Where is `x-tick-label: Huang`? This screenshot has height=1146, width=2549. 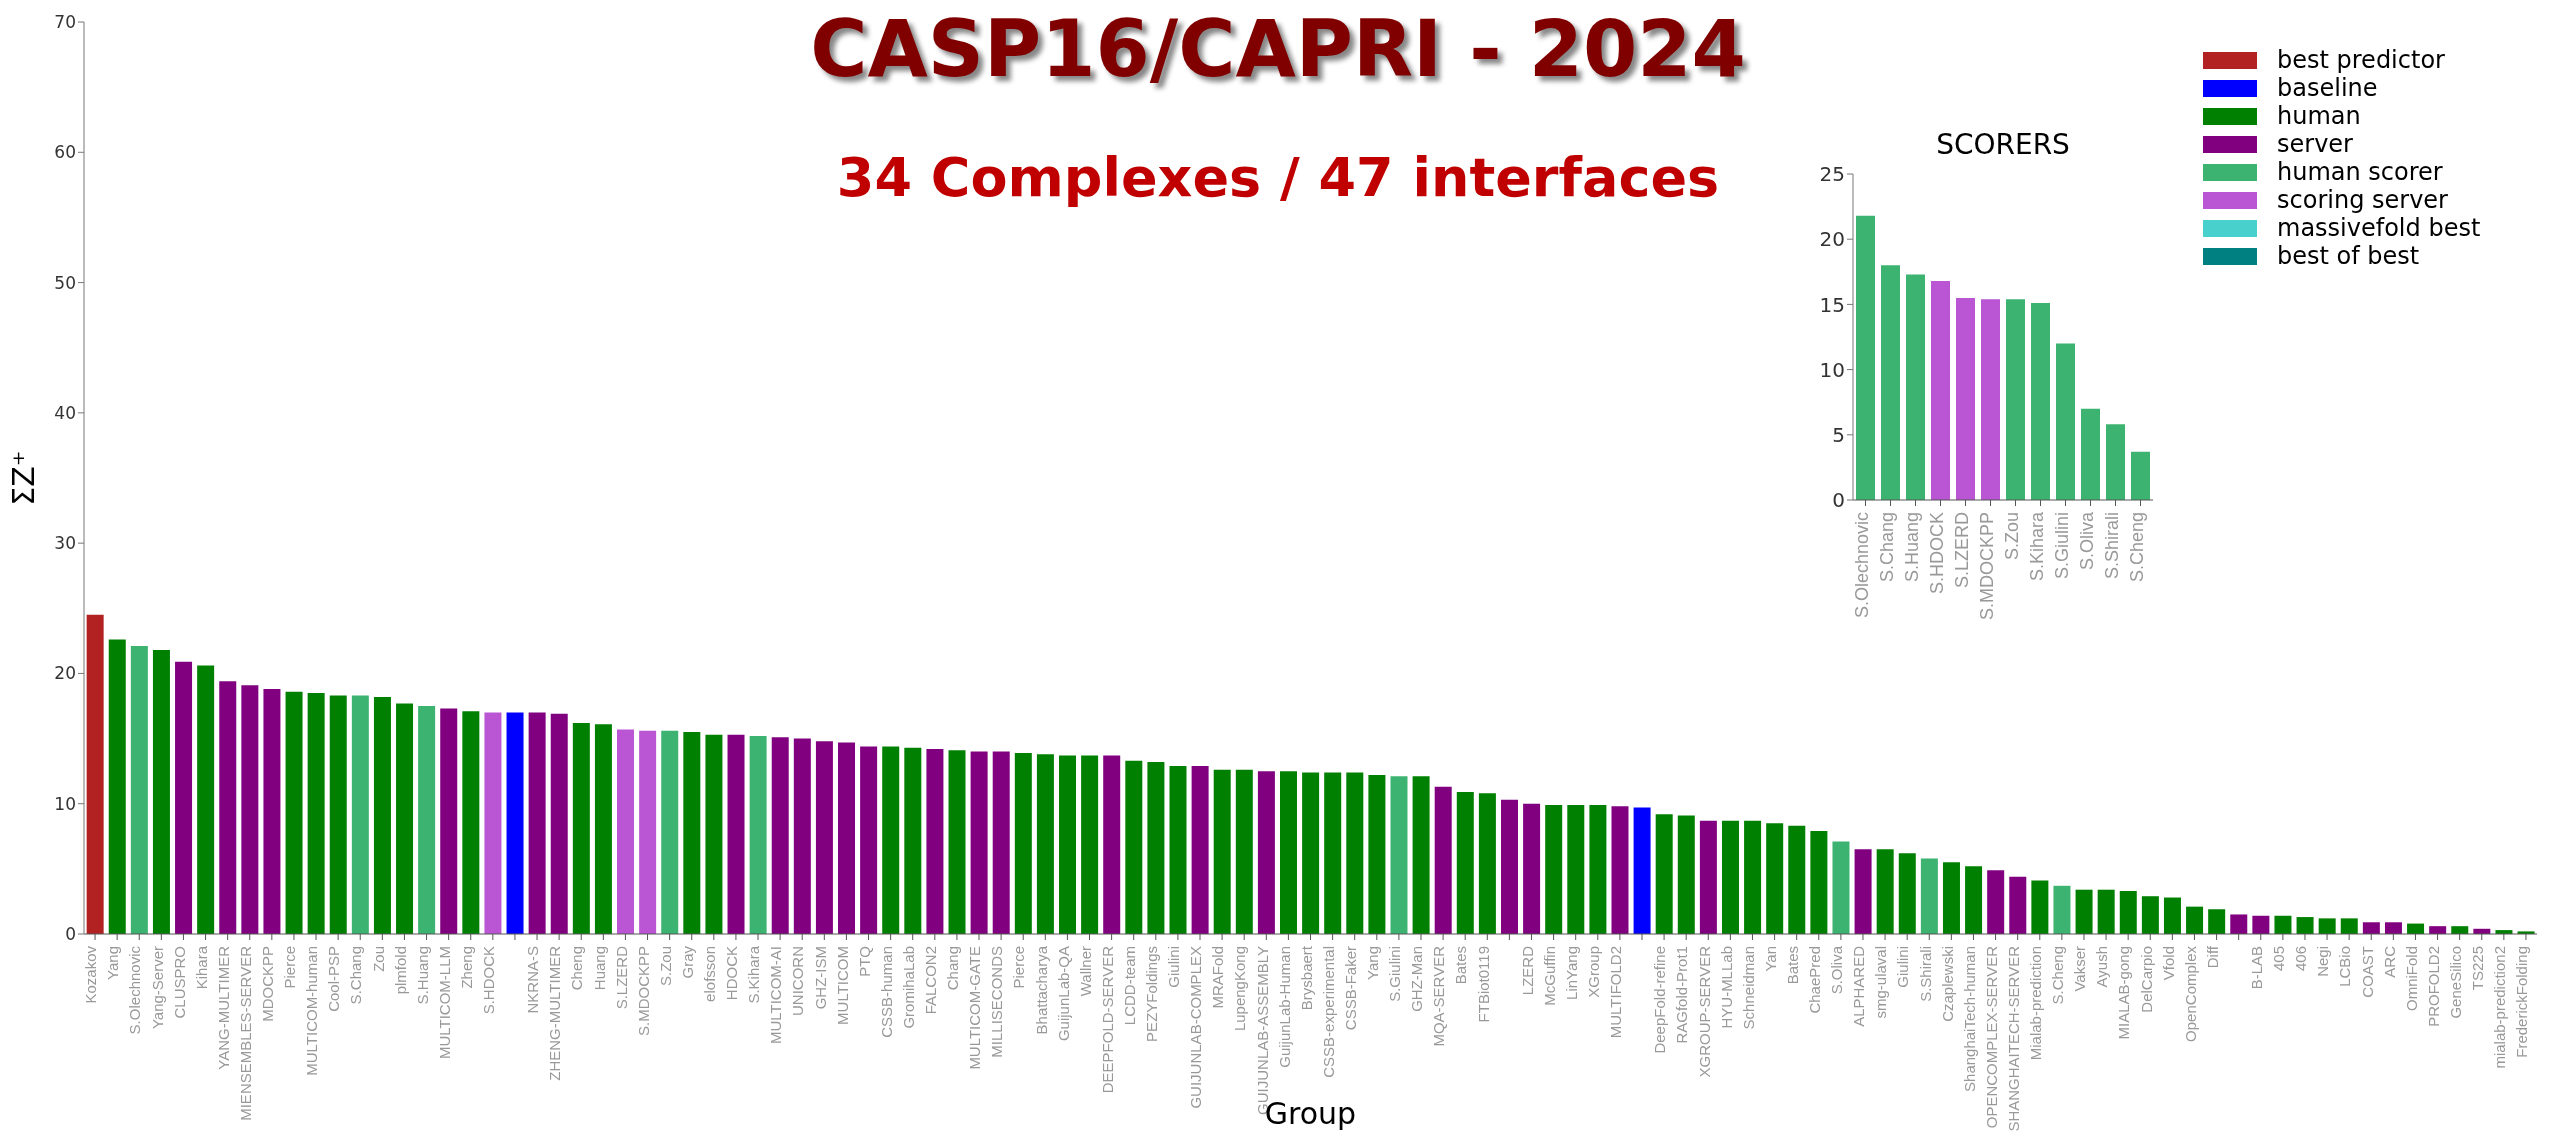
x-tick-label: Huang is located at coordinates (599, 968).